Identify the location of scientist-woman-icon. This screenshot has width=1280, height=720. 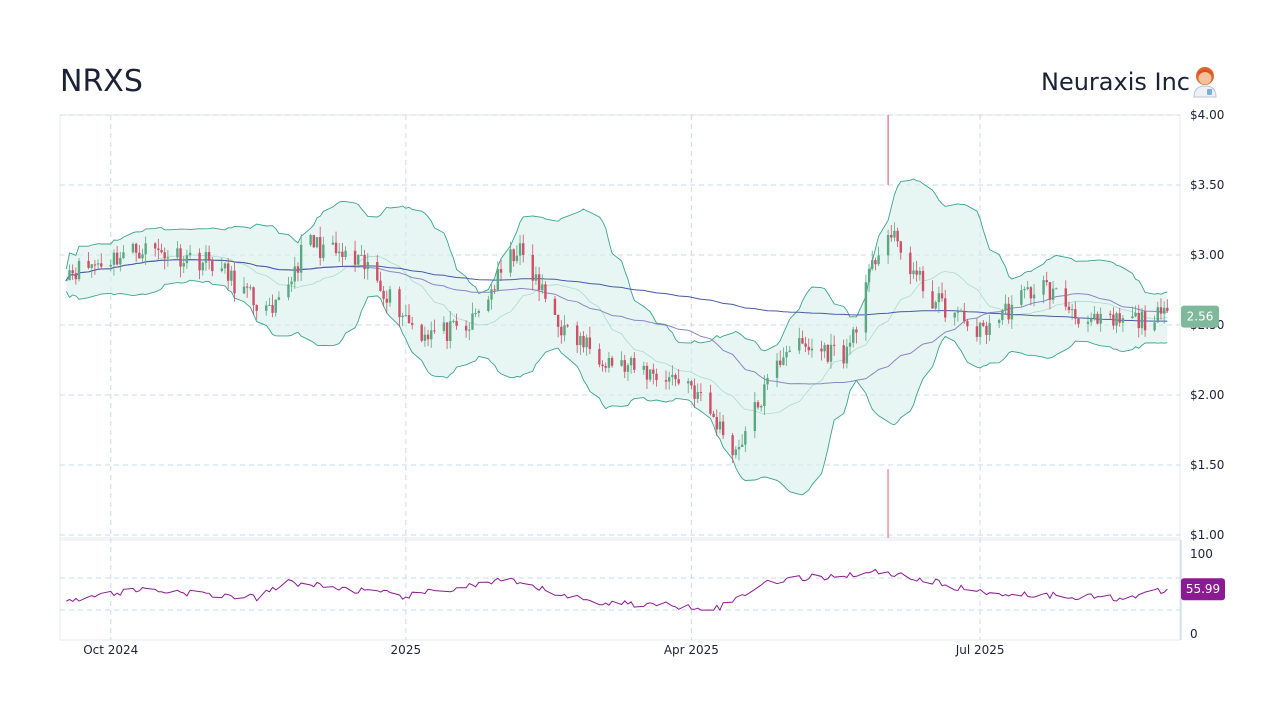
(1205, 82).